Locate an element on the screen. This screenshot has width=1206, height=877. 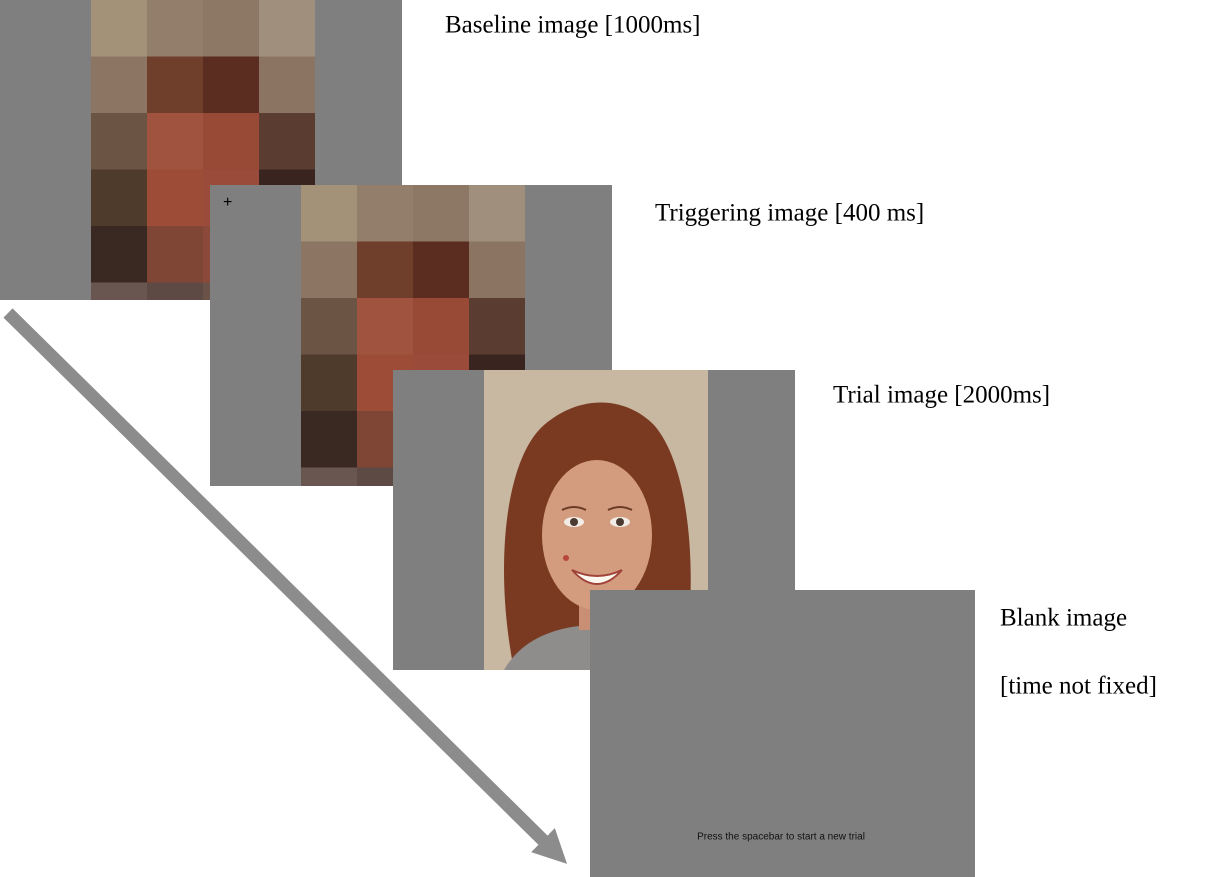
stage-label: Trial image [2000ms] is located at coordinates (941, 395).